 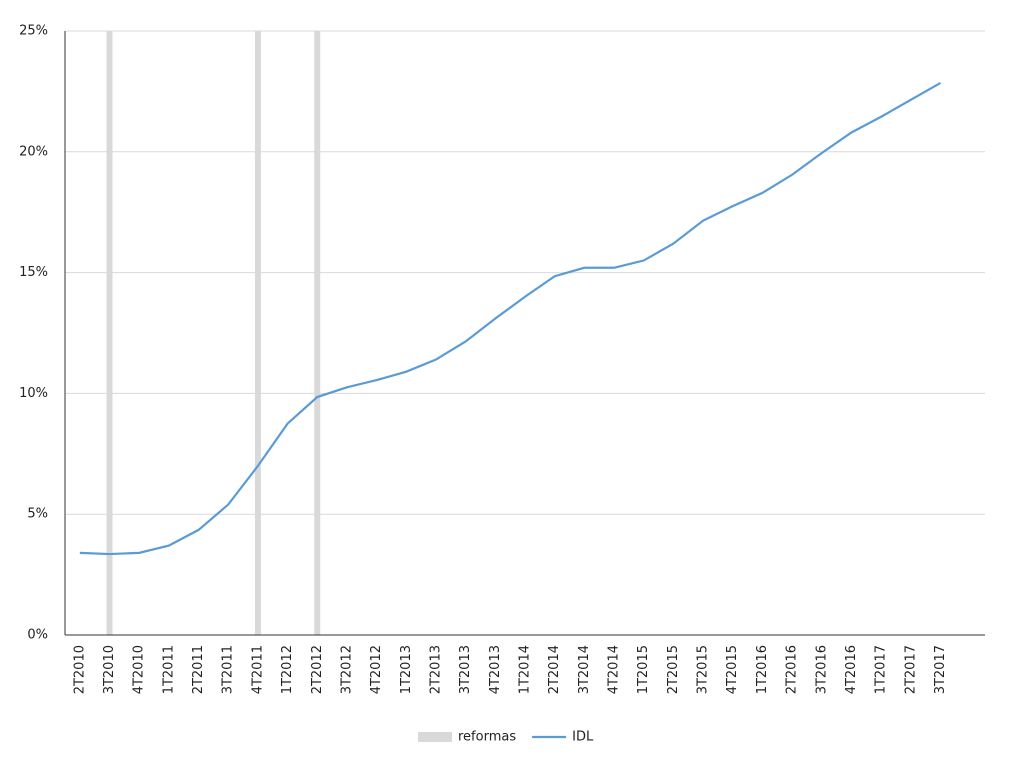 I want to click on legend-label: reformas, so click(x=487, y=737).